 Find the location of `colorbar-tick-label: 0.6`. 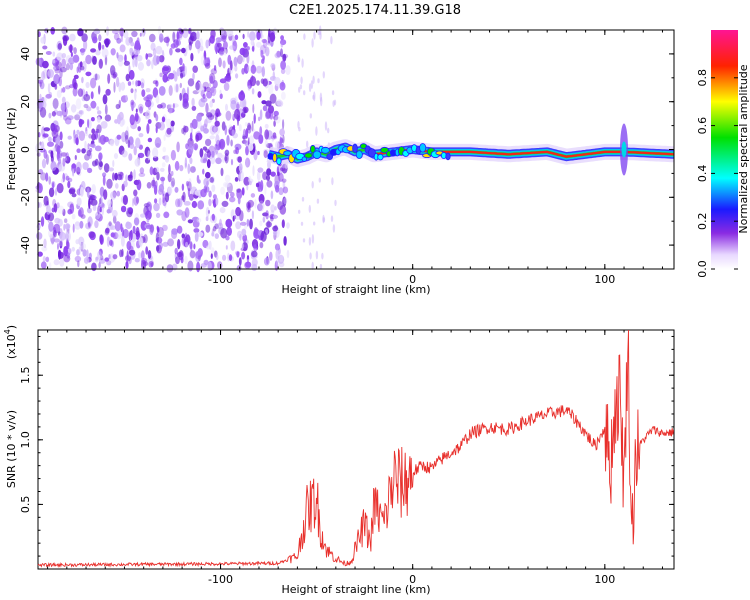

colorbar-tick-label: 0.6 is located at coordinates (702, 126).